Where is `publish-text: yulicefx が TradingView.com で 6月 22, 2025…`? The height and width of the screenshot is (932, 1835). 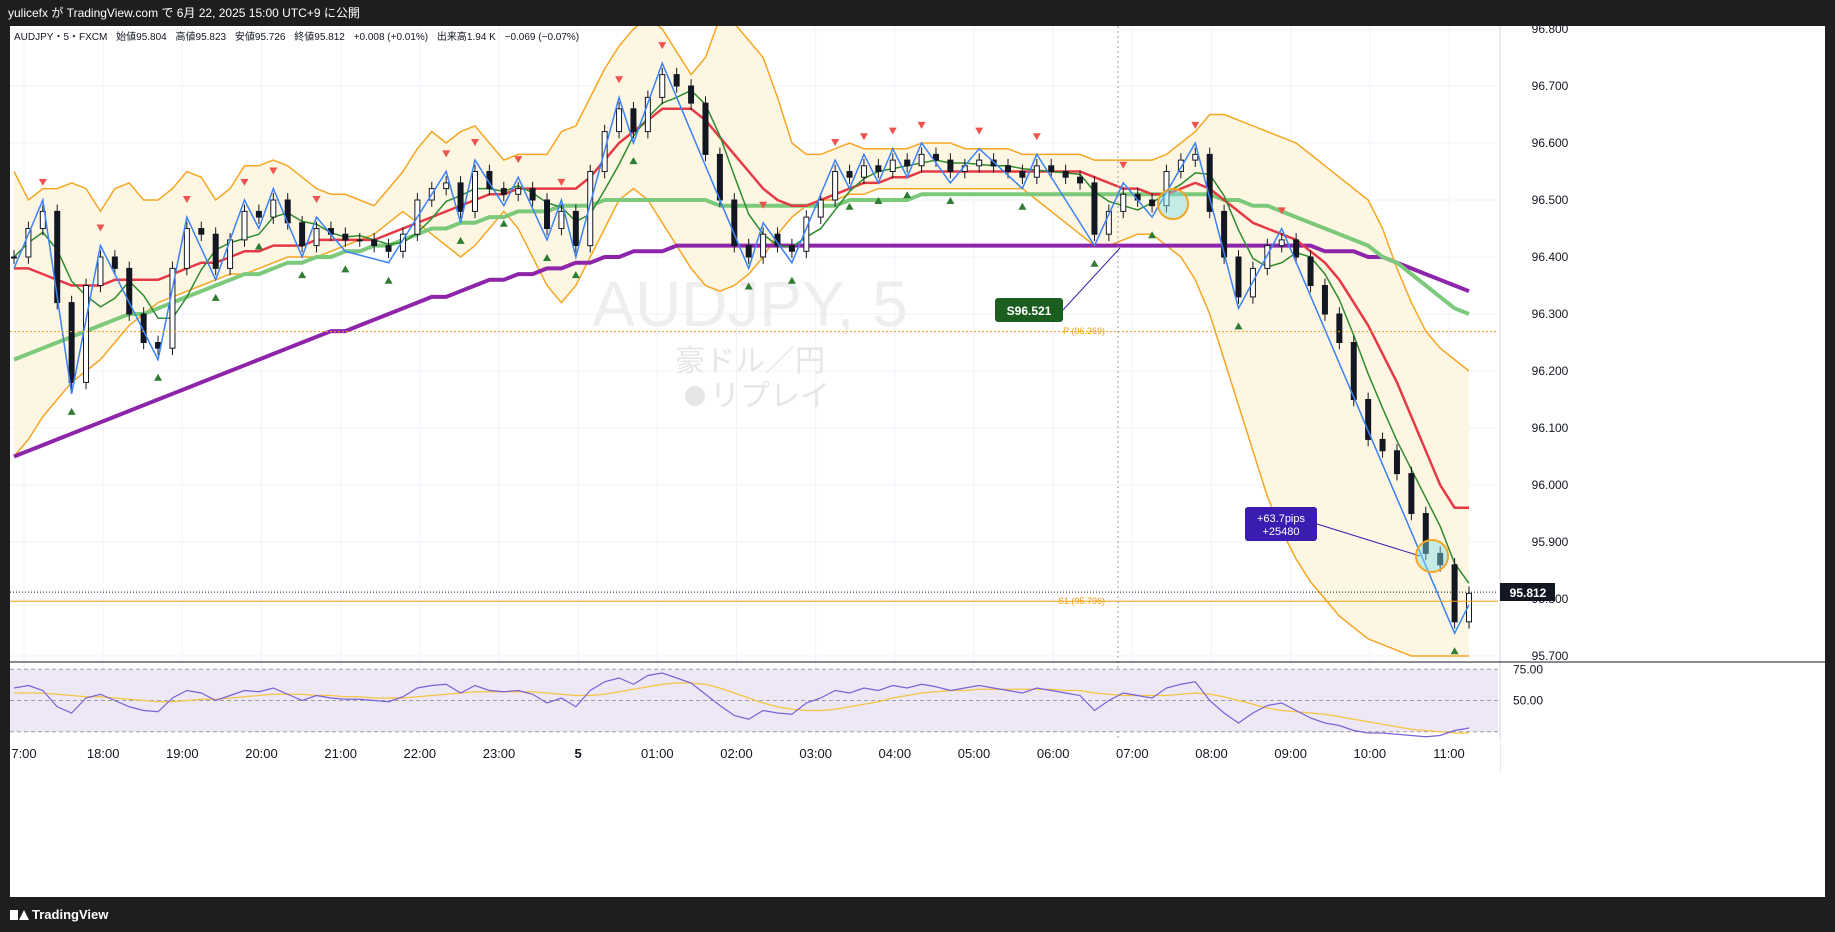
publish-text: yulicefx が TradingView.com で 6月 22, 2025… is located at coordinates (184, 13).